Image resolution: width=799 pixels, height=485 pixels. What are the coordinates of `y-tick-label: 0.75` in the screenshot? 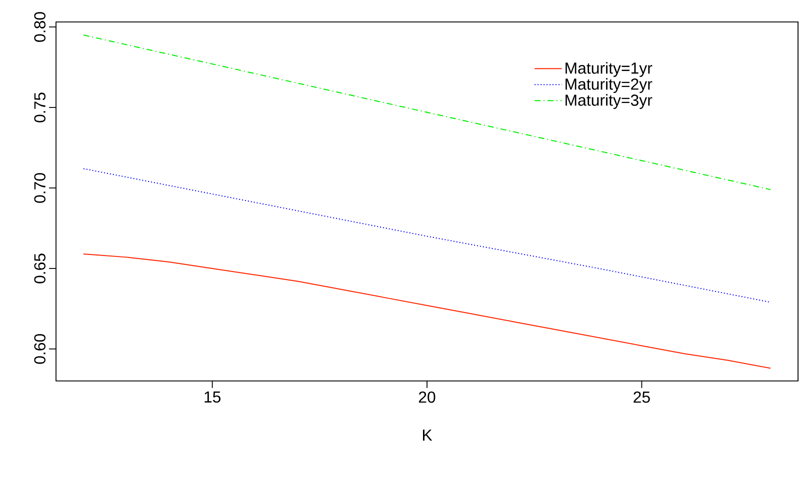 It's located at (40, 107).